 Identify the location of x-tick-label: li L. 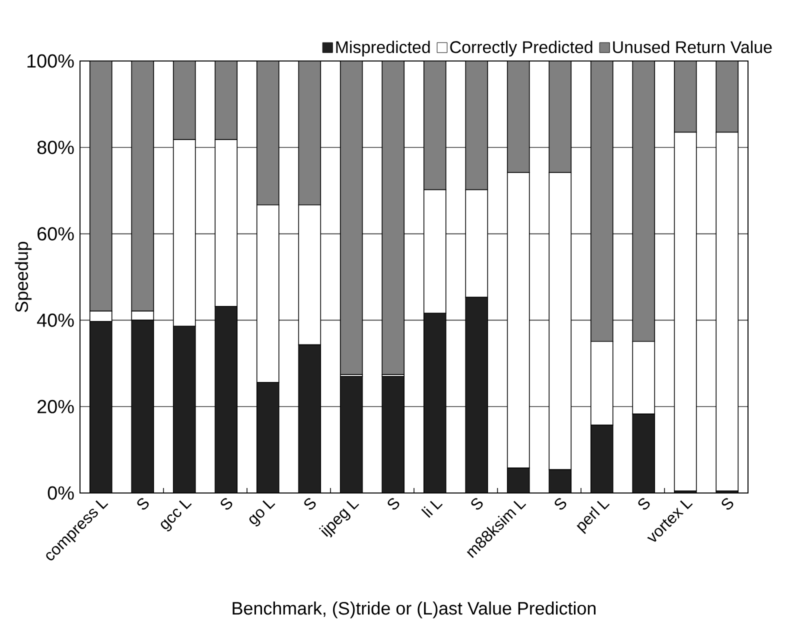
(432, 509).